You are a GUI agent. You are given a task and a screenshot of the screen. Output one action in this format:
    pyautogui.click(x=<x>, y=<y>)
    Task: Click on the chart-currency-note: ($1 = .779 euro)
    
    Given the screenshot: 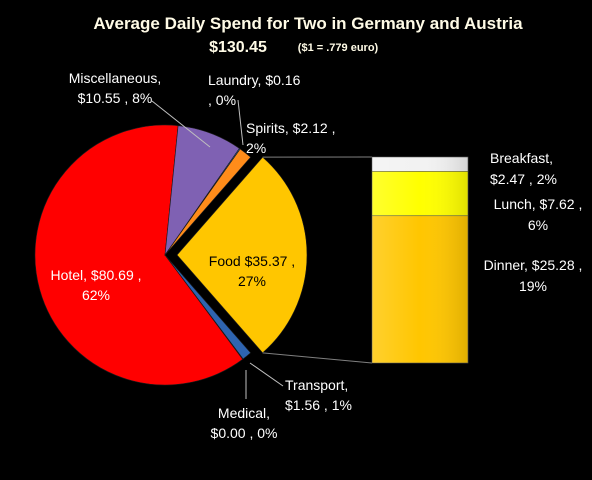 What is the action you would take?
    pyautogui.click(x=338, y=48)
    